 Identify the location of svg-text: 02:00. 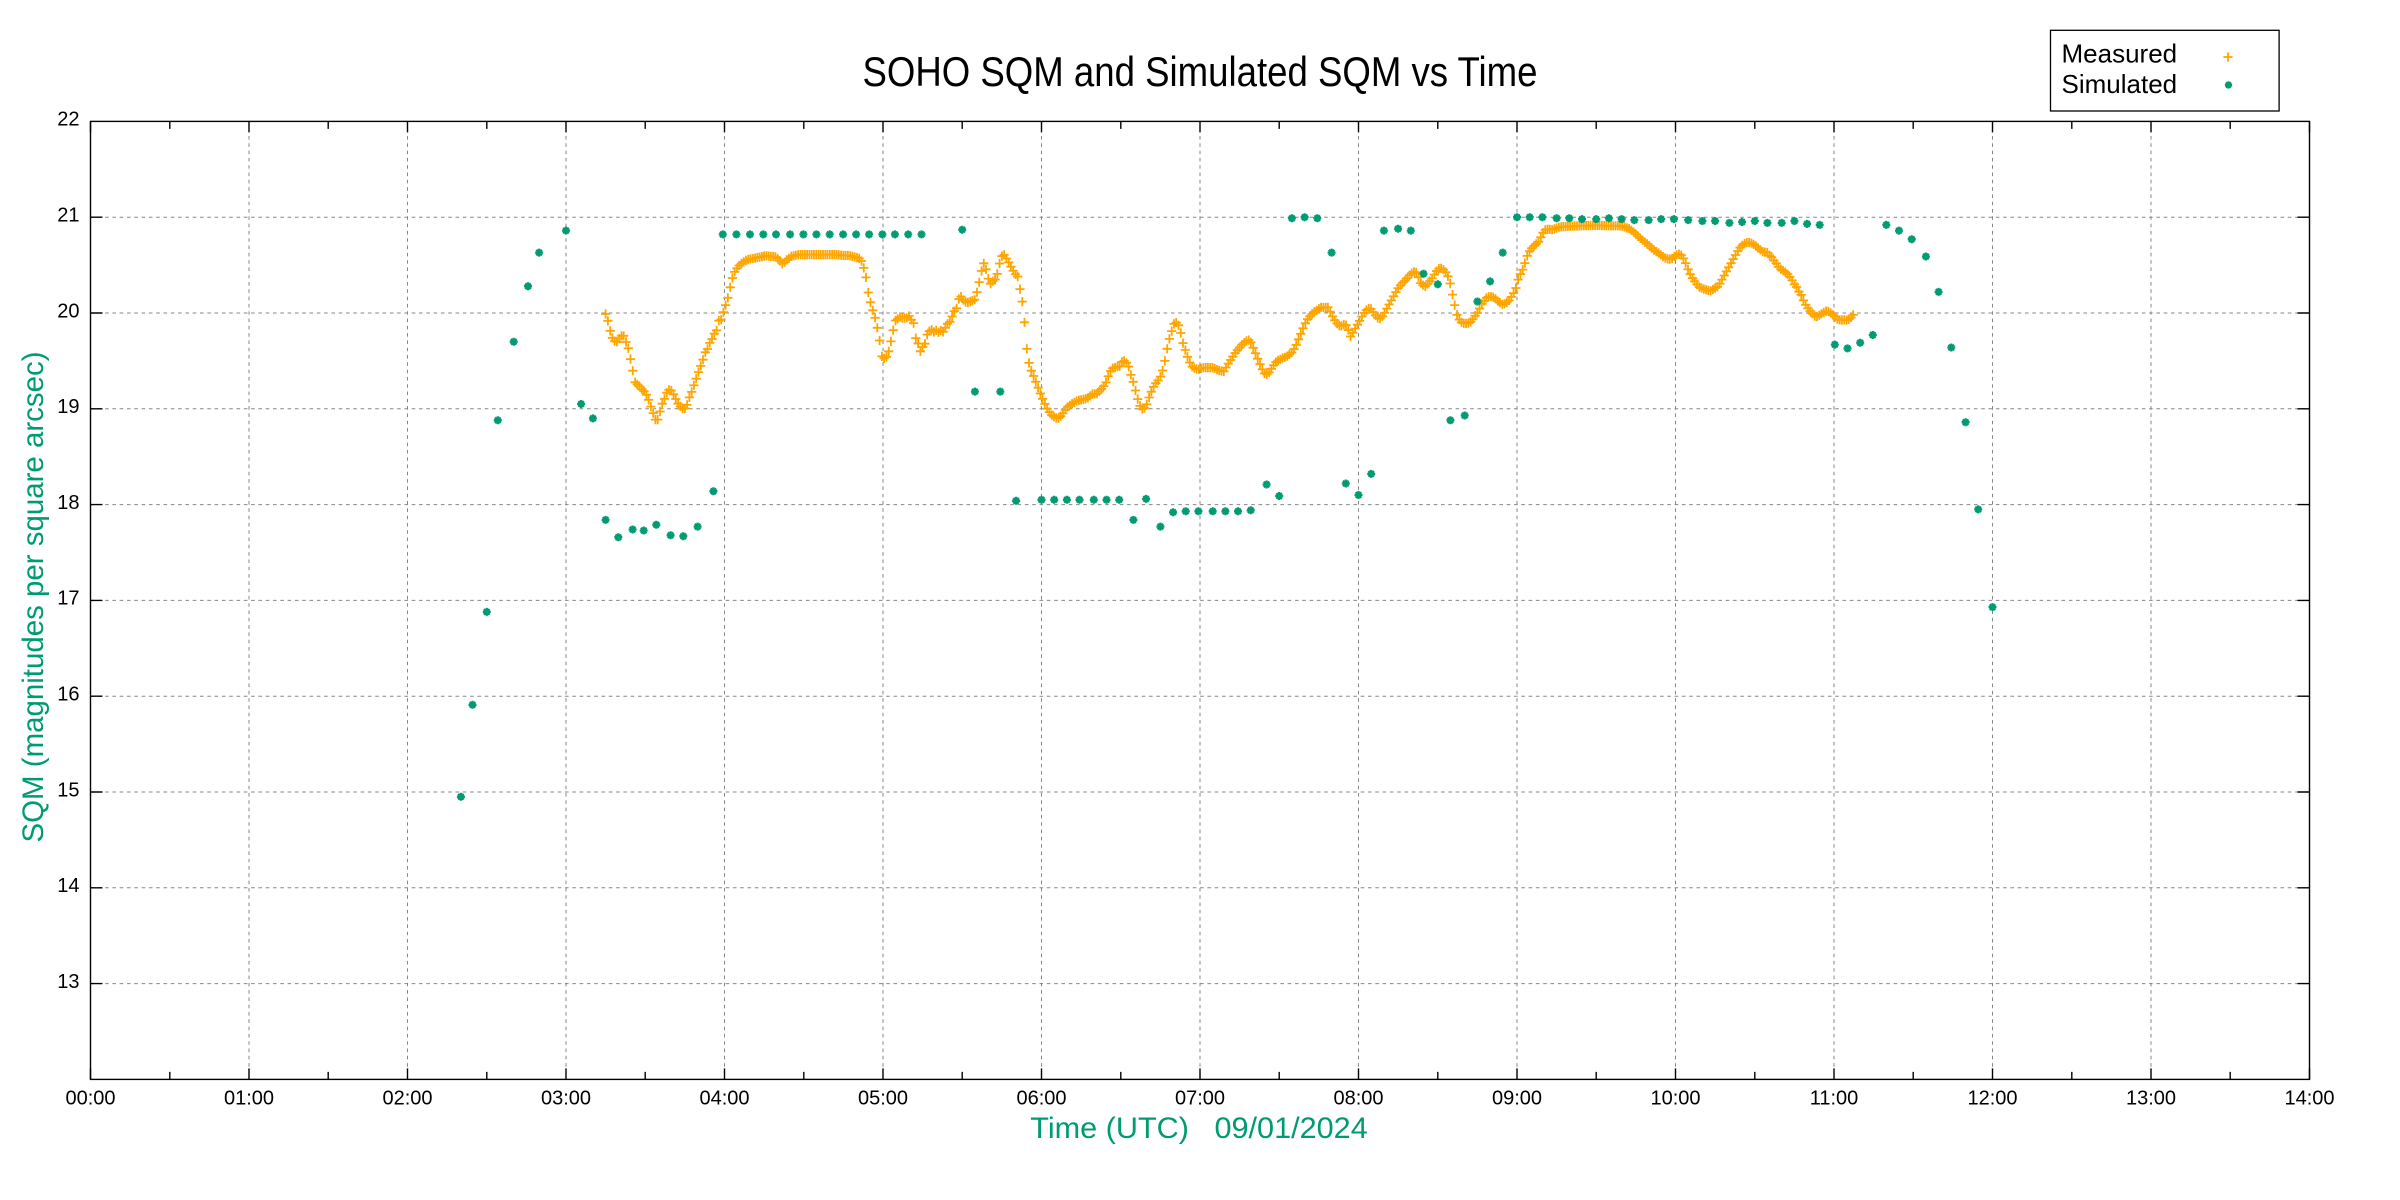
(407, 1099).